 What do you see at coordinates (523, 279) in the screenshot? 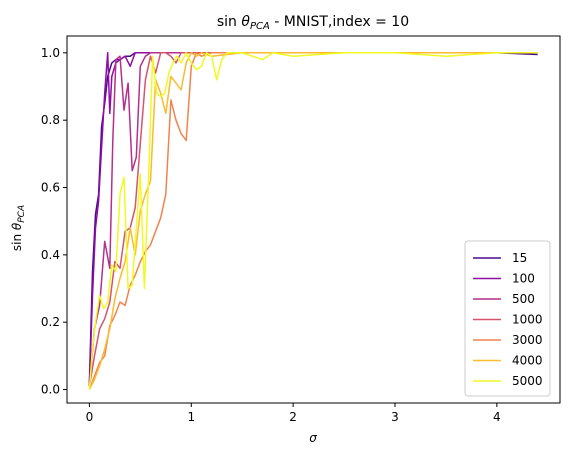
I see `legend-label-100: 100` at bounding box center [523, 279].